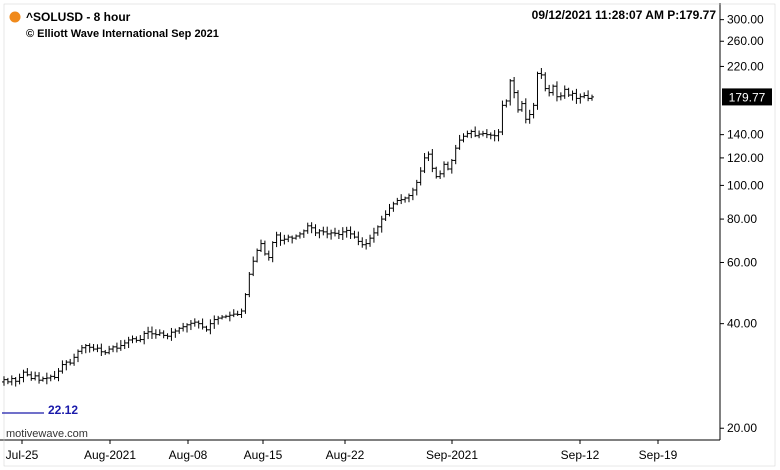 Image resolution: width=780 pixels, height=470 pixels. I want to click on y-tick-label: 300.00, so click(745, 20).